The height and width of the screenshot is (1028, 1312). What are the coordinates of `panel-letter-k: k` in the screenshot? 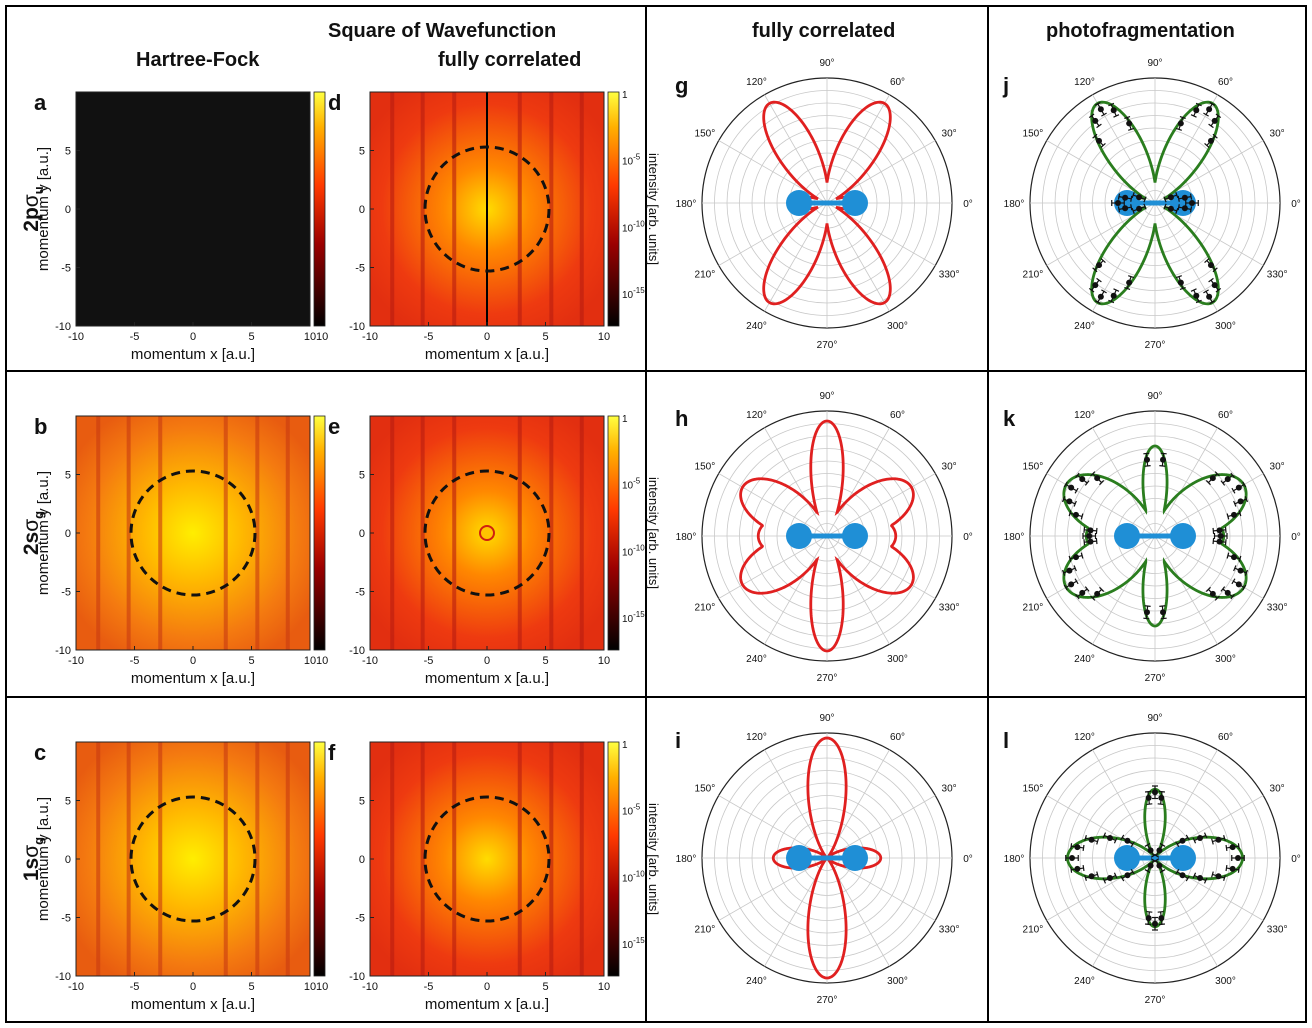 It's located at (1009, 418).